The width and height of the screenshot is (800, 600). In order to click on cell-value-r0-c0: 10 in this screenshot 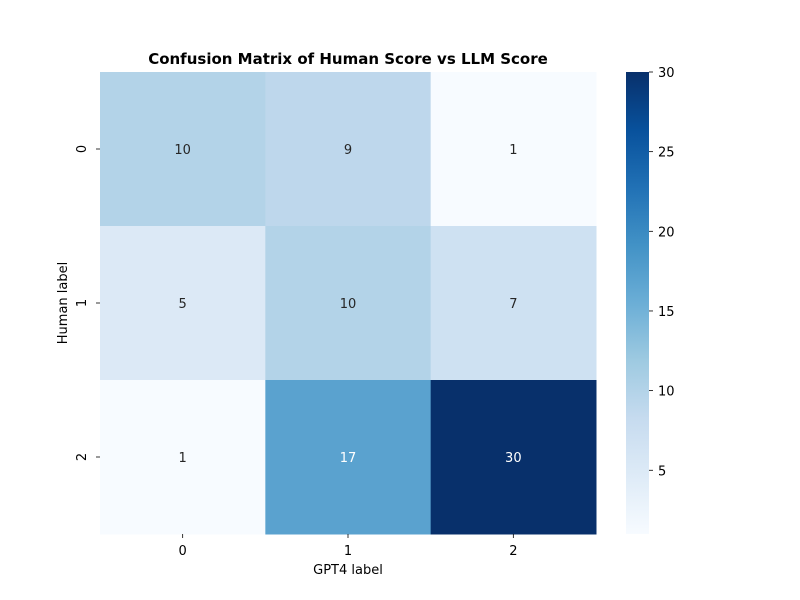, I will do `click(182, 150)`.